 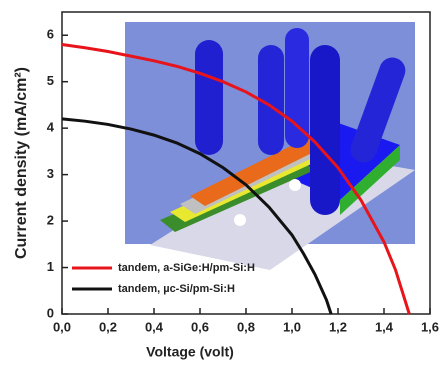 I want to click on legend-label: tandem, a-SiGe:H/pm-Si:H, so click(x=186, y=268).